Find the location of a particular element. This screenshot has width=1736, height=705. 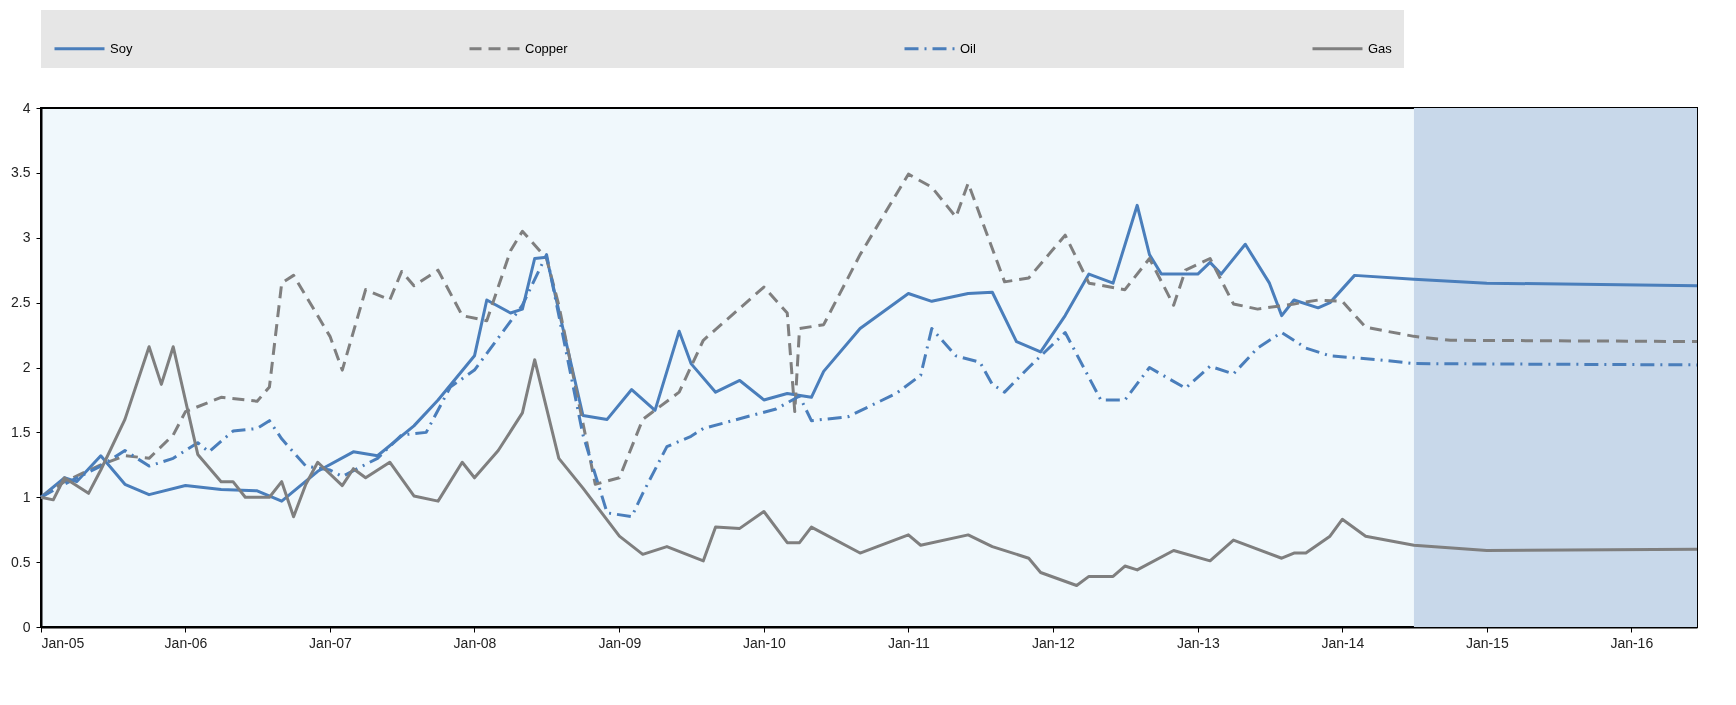

x-tick-label: Jan-10 is located at coordinates (764, 642).